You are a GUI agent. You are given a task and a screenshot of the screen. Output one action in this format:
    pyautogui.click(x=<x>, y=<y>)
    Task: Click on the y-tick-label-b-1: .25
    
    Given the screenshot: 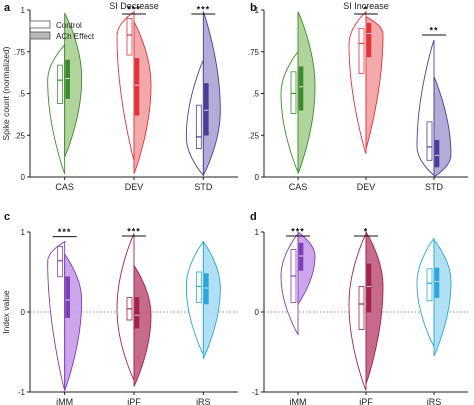 What is the action you would take?
    pyautogui.click(x=254, y=135)
    